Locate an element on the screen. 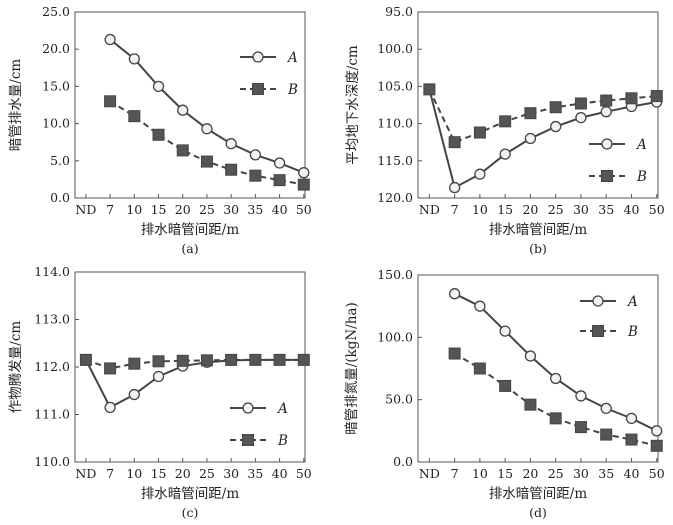  y-tick-label: 120.0 is located at coordinates (395, 197).